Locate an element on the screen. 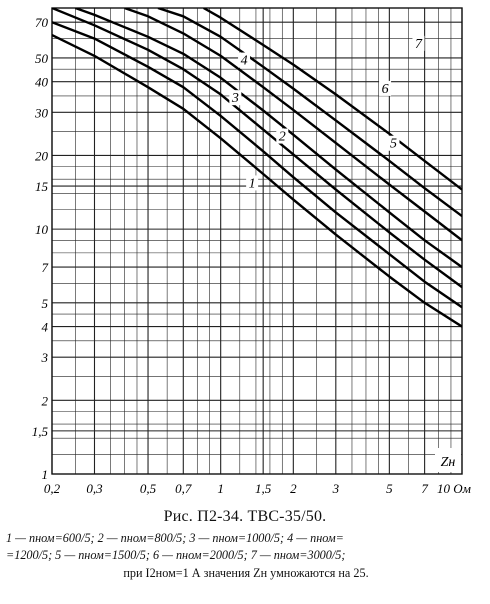 The width and height of the screenshot is (490, 604). series-label-3: 3 is located at coordinates (235, 98).